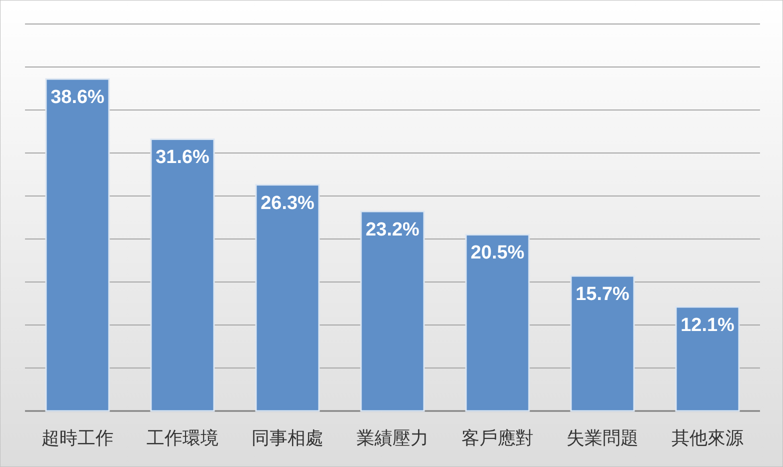 This screenshot has width=783, height=467. I want to click on data-label: 31.6%, so click(183, 157).